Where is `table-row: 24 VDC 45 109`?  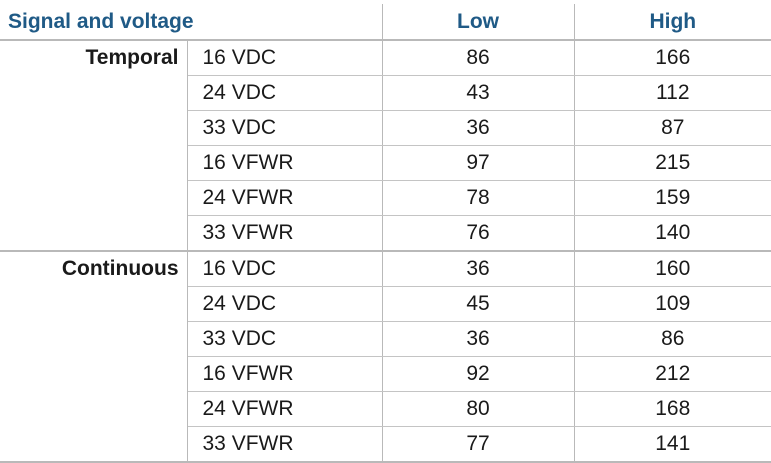 table-row: 24 VDC 45 109 is located at coordinates (385, 304).